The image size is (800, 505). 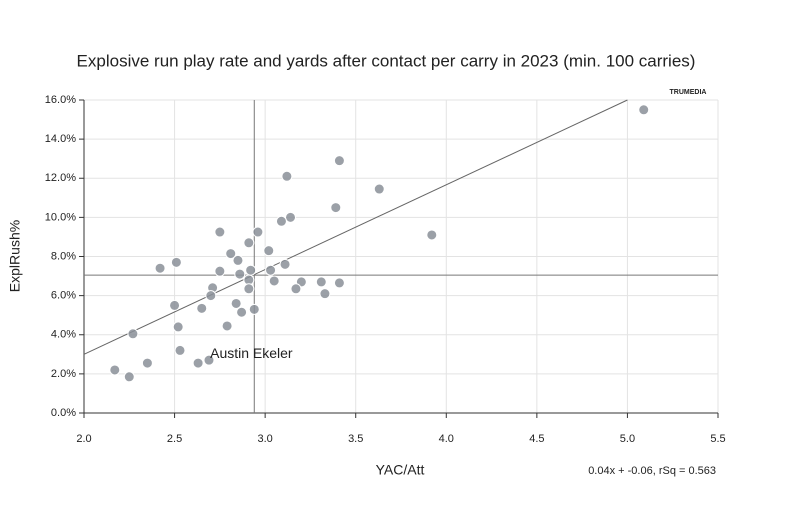 I want to click on y-tick-label: 2.0%, so click(x=63, y=374).